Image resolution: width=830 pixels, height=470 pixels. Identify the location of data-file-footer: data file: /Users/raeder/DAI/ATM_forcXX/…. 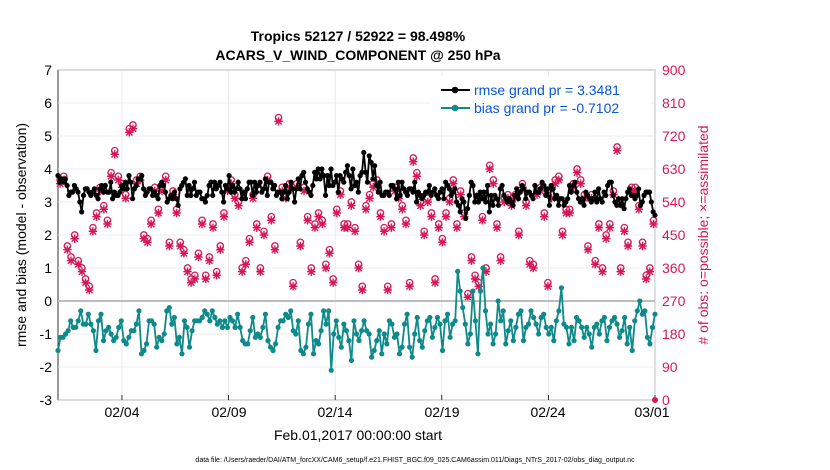
(415, 460).